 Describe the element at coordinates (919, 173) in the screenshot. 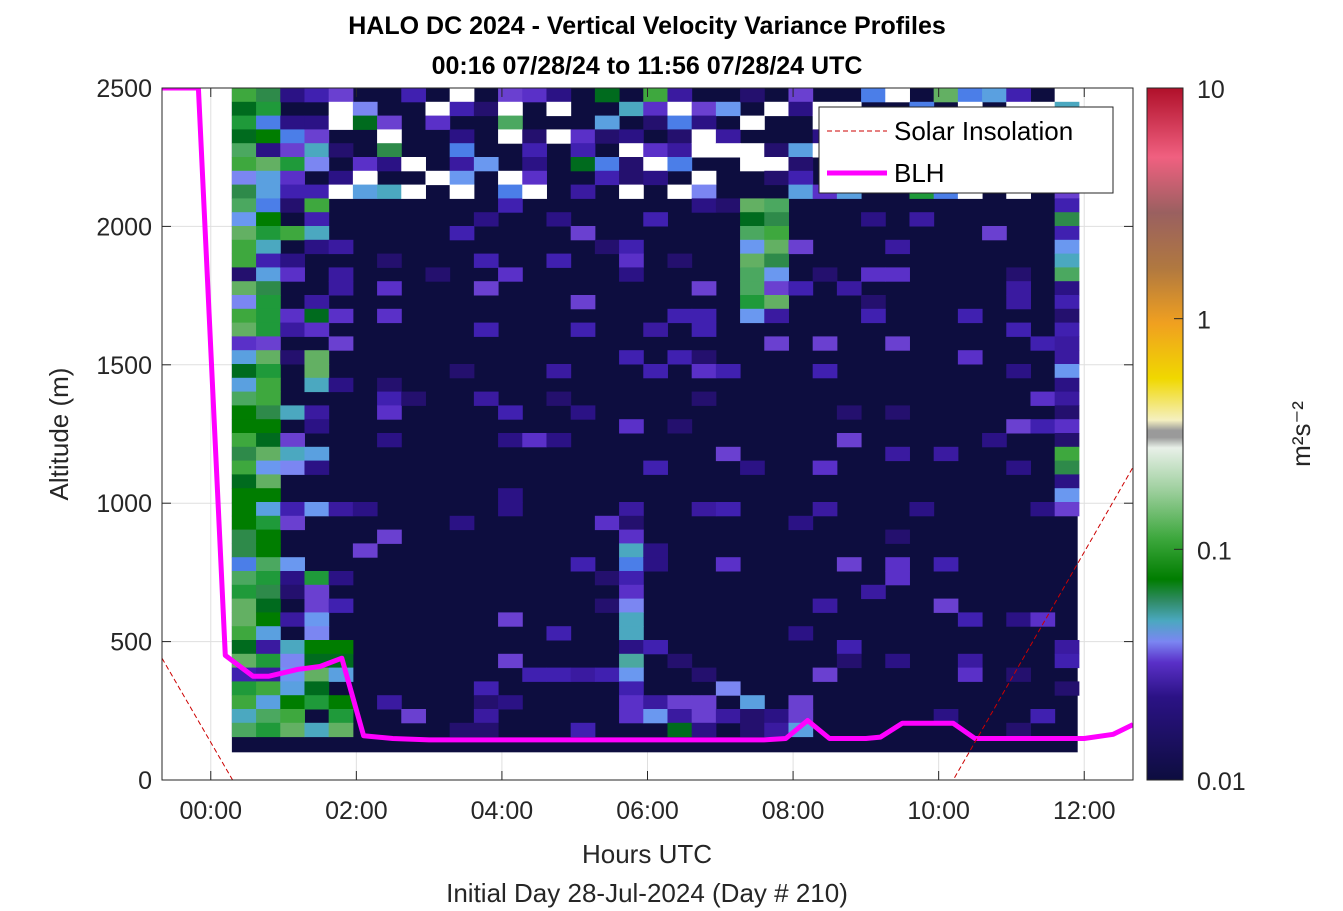

I see `legend-label-blh: BLH` at that location.